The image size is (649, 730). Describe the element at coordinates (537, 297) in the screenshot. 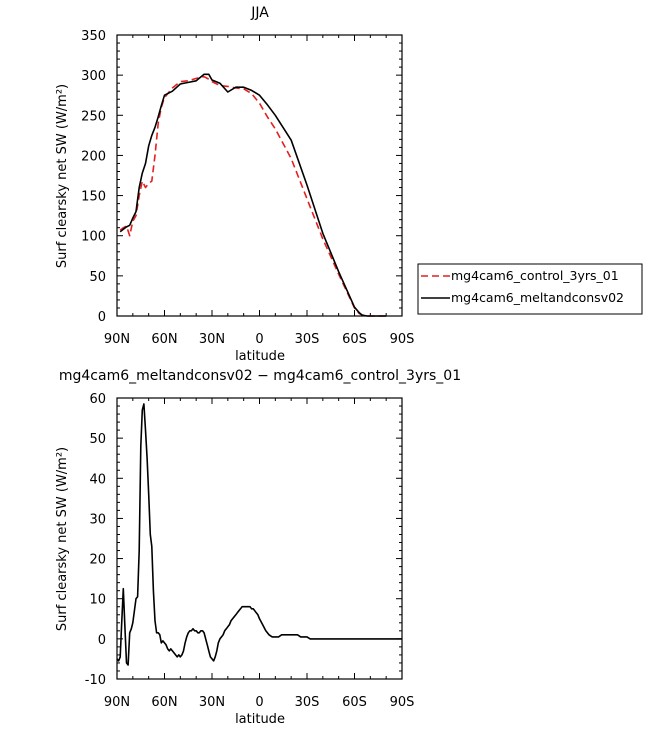

I see `legend-label-meltandconsv: mg4cam6_meltandconsv02` at that location.